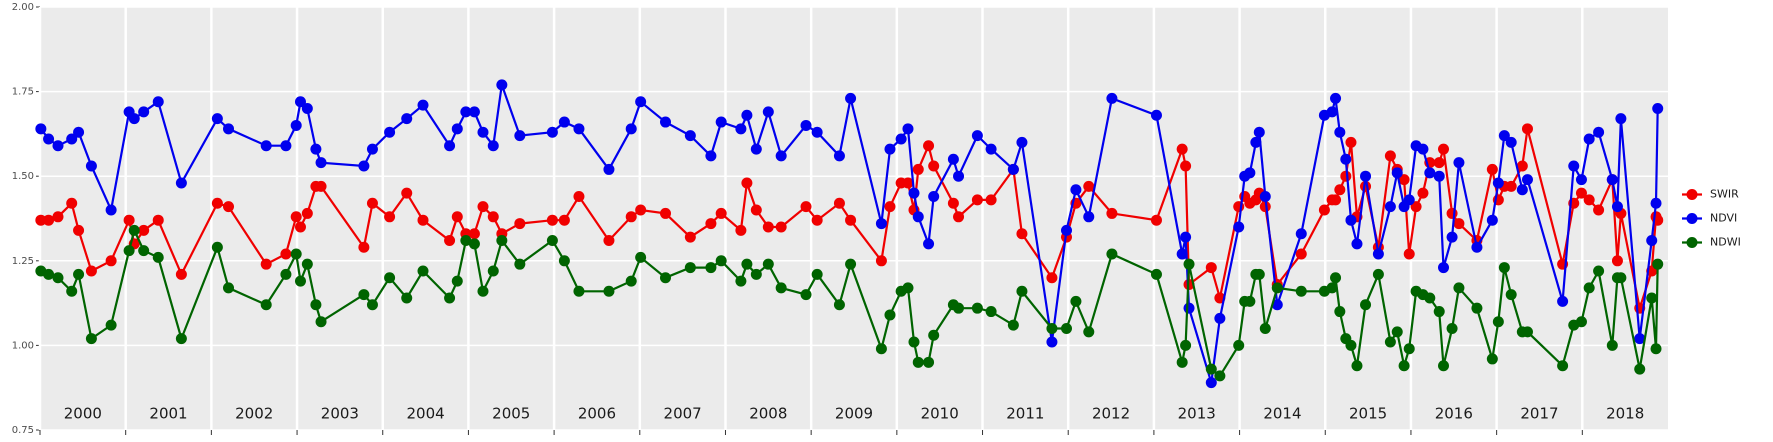  Describe the element at coordinates (940, 414) in the screenshot. I see `x-tick-label: 2010` at that location.